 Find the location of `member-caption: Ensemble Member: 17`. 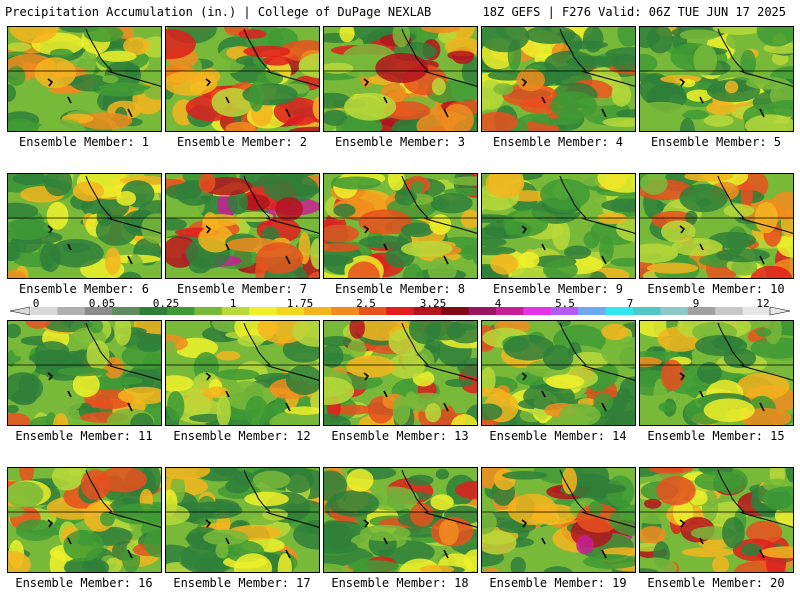

member-caption: Ensemble Member: 17 is located at coordinates (242, 583).